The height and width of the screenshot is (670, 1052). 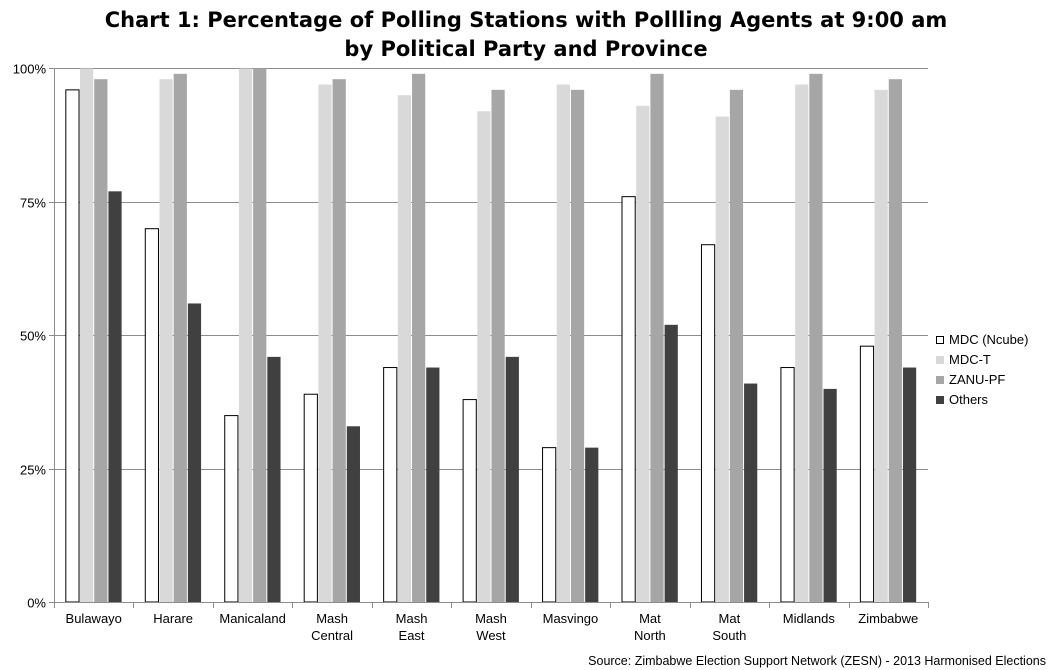 I want to click on y-tick-label: 0%, so click(x=36, y=603).